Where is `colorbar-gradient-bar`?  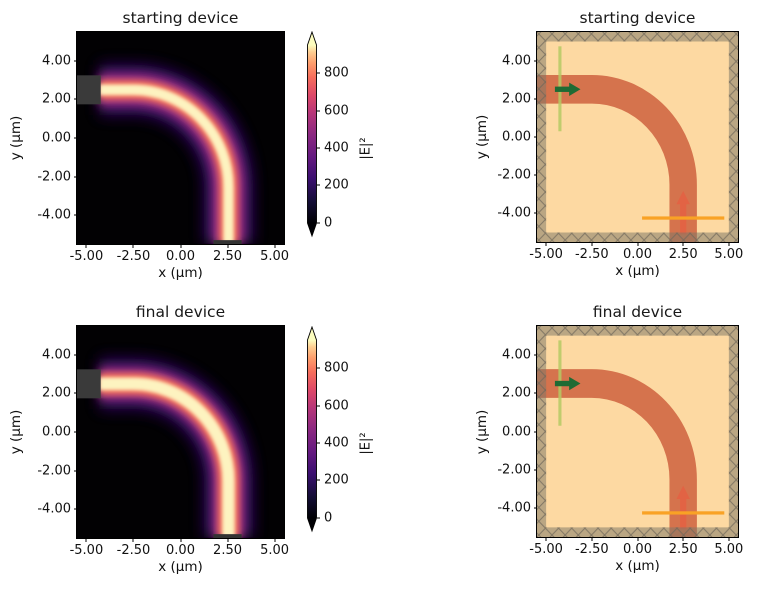 colorbar-gradient-bar is located at coordinates (312, 134).